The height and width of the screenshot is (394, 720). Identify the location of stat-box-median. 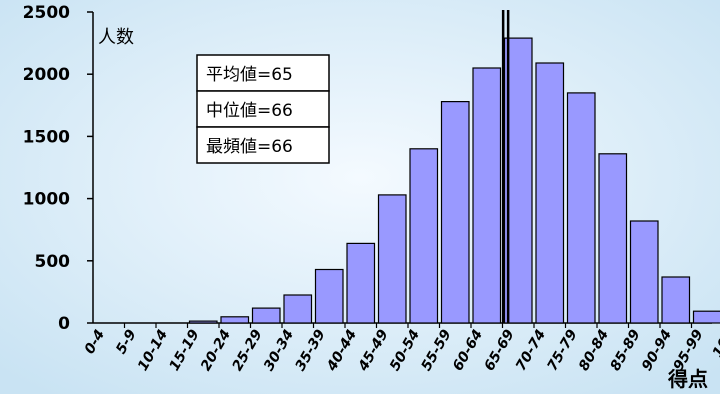
(263, 109).